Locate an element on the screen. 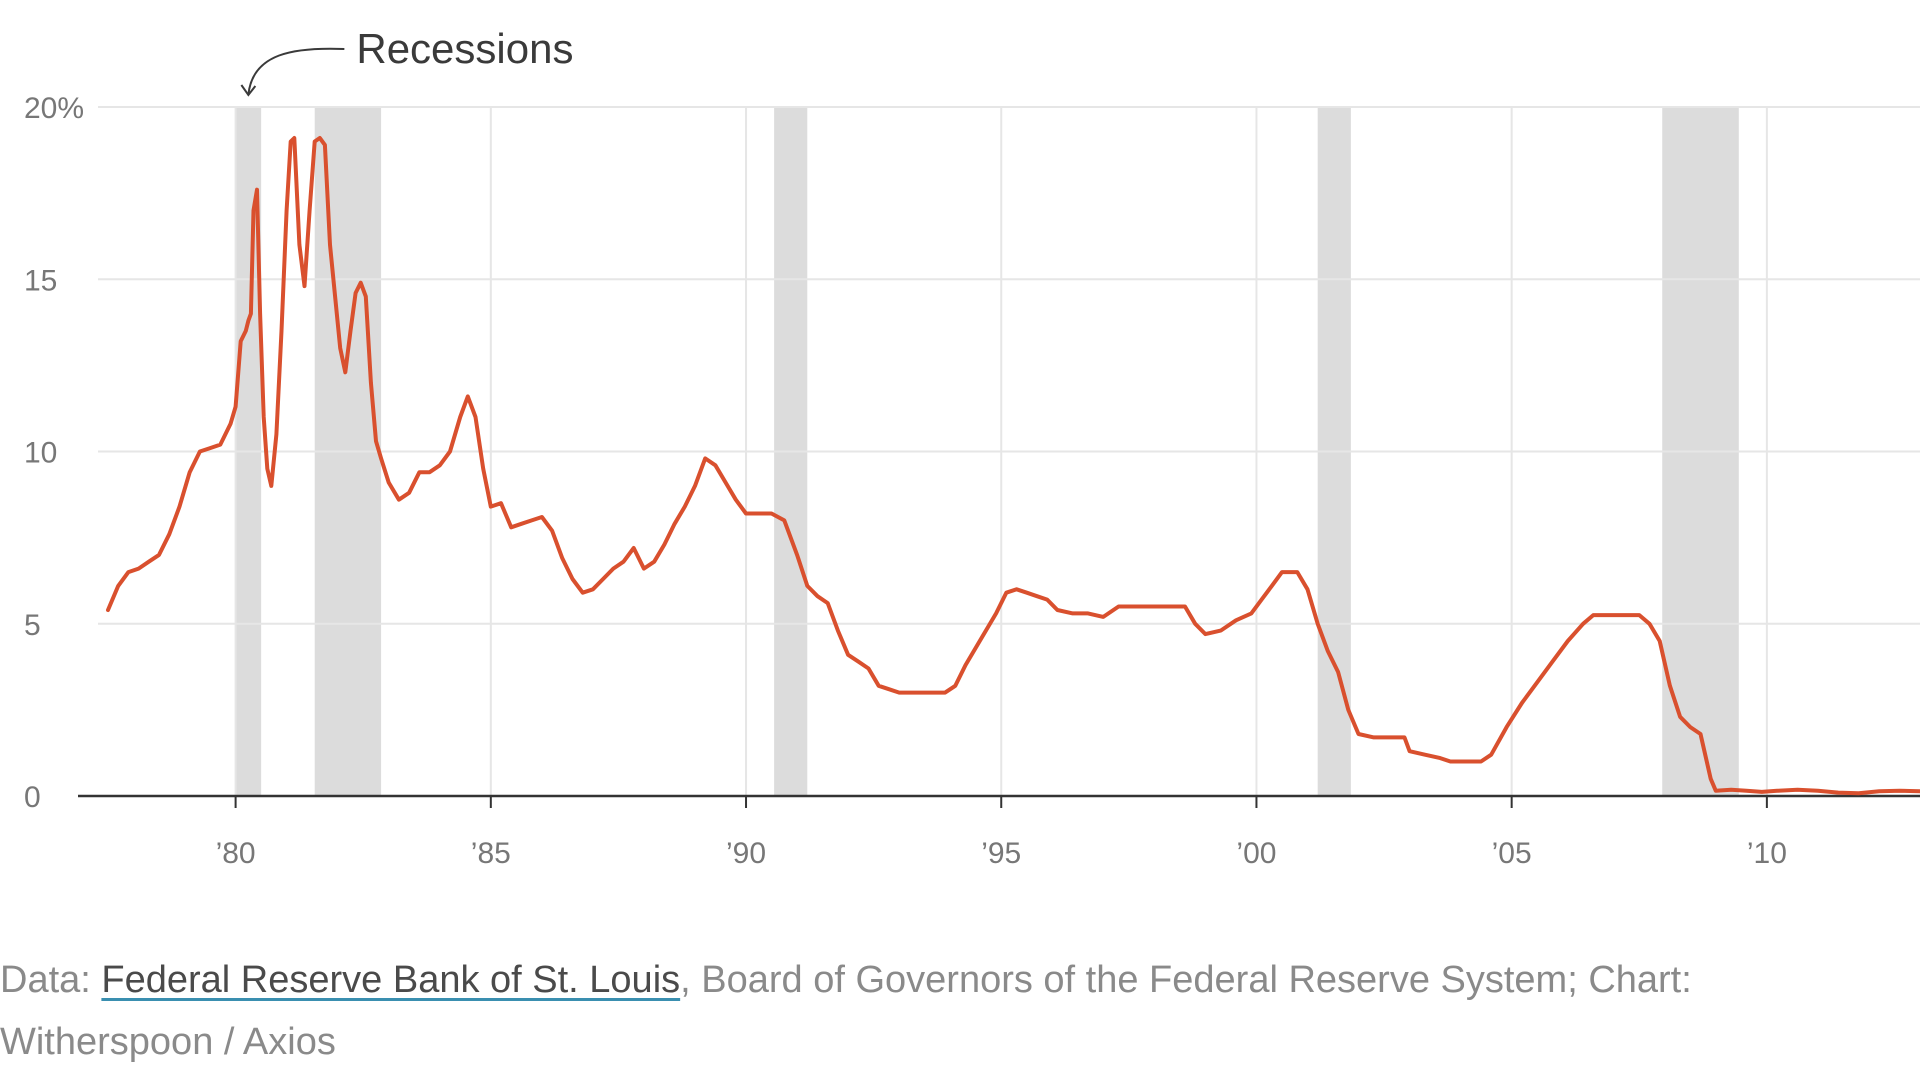 The image size is (1920, 1080). y-tick-label-4: 20% is located at coordinates (54, 108).